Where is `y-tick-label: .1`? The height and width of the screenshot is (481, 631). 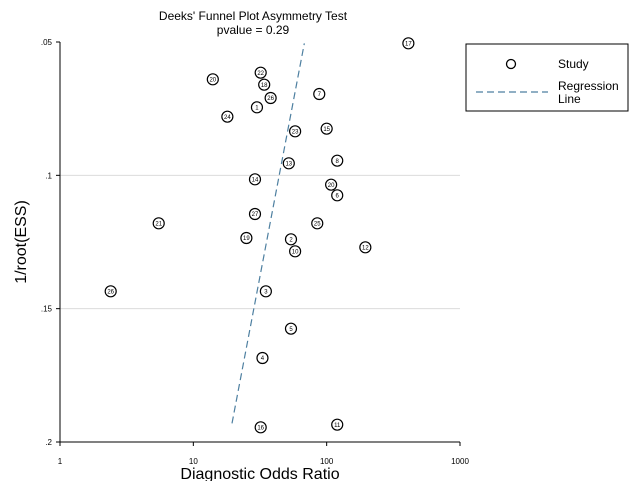
y-tick-label: .1 is located at coordinates (48, 175).